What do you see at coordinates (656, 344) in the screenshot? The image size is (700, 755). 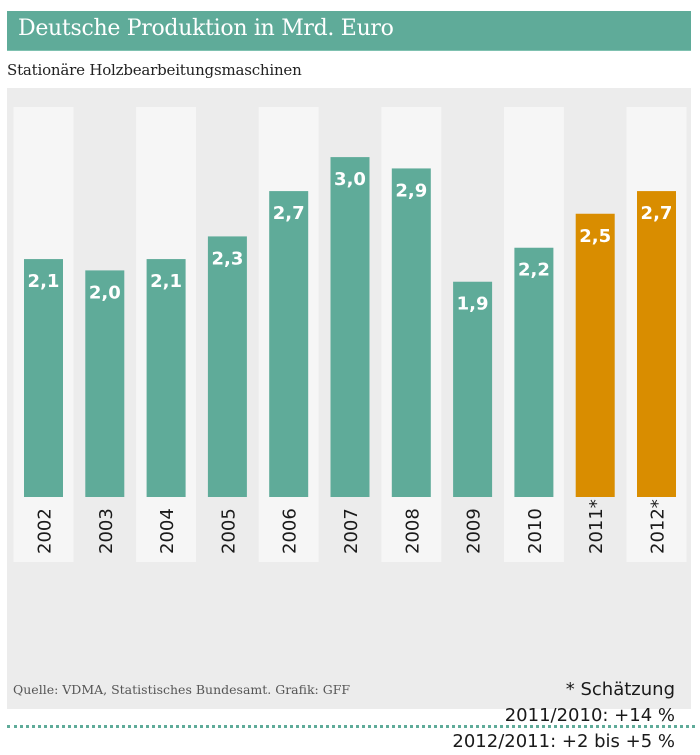 I see `bar-2012-estimate` at bounding box center [656, 344].